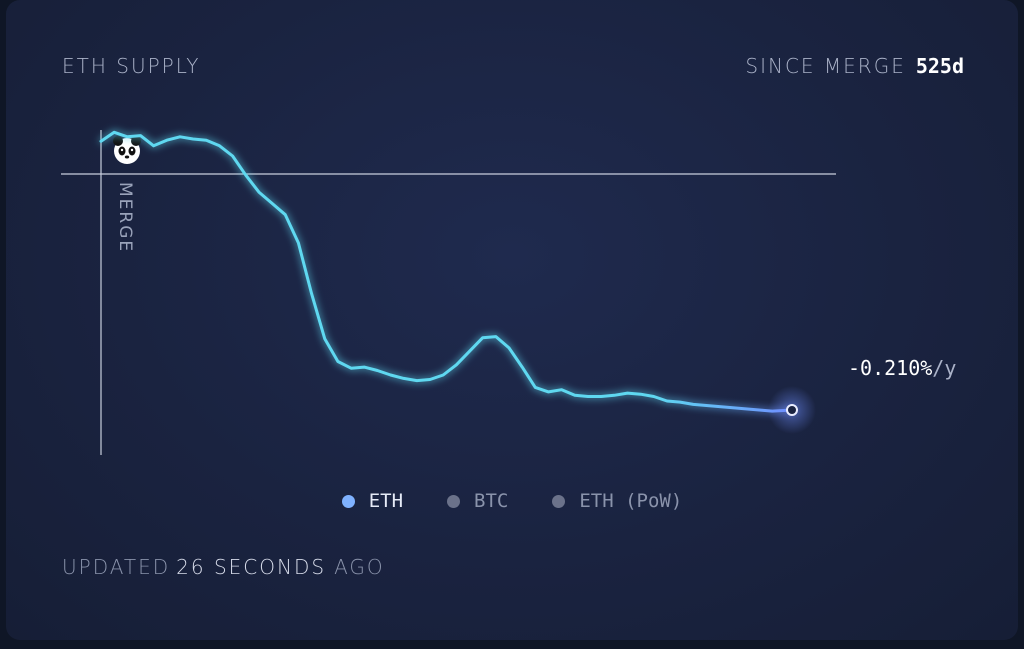 The width and height of the screenshot is (1024, 649). I want to click on supply-rate-unit: /y, so click(944, 368).